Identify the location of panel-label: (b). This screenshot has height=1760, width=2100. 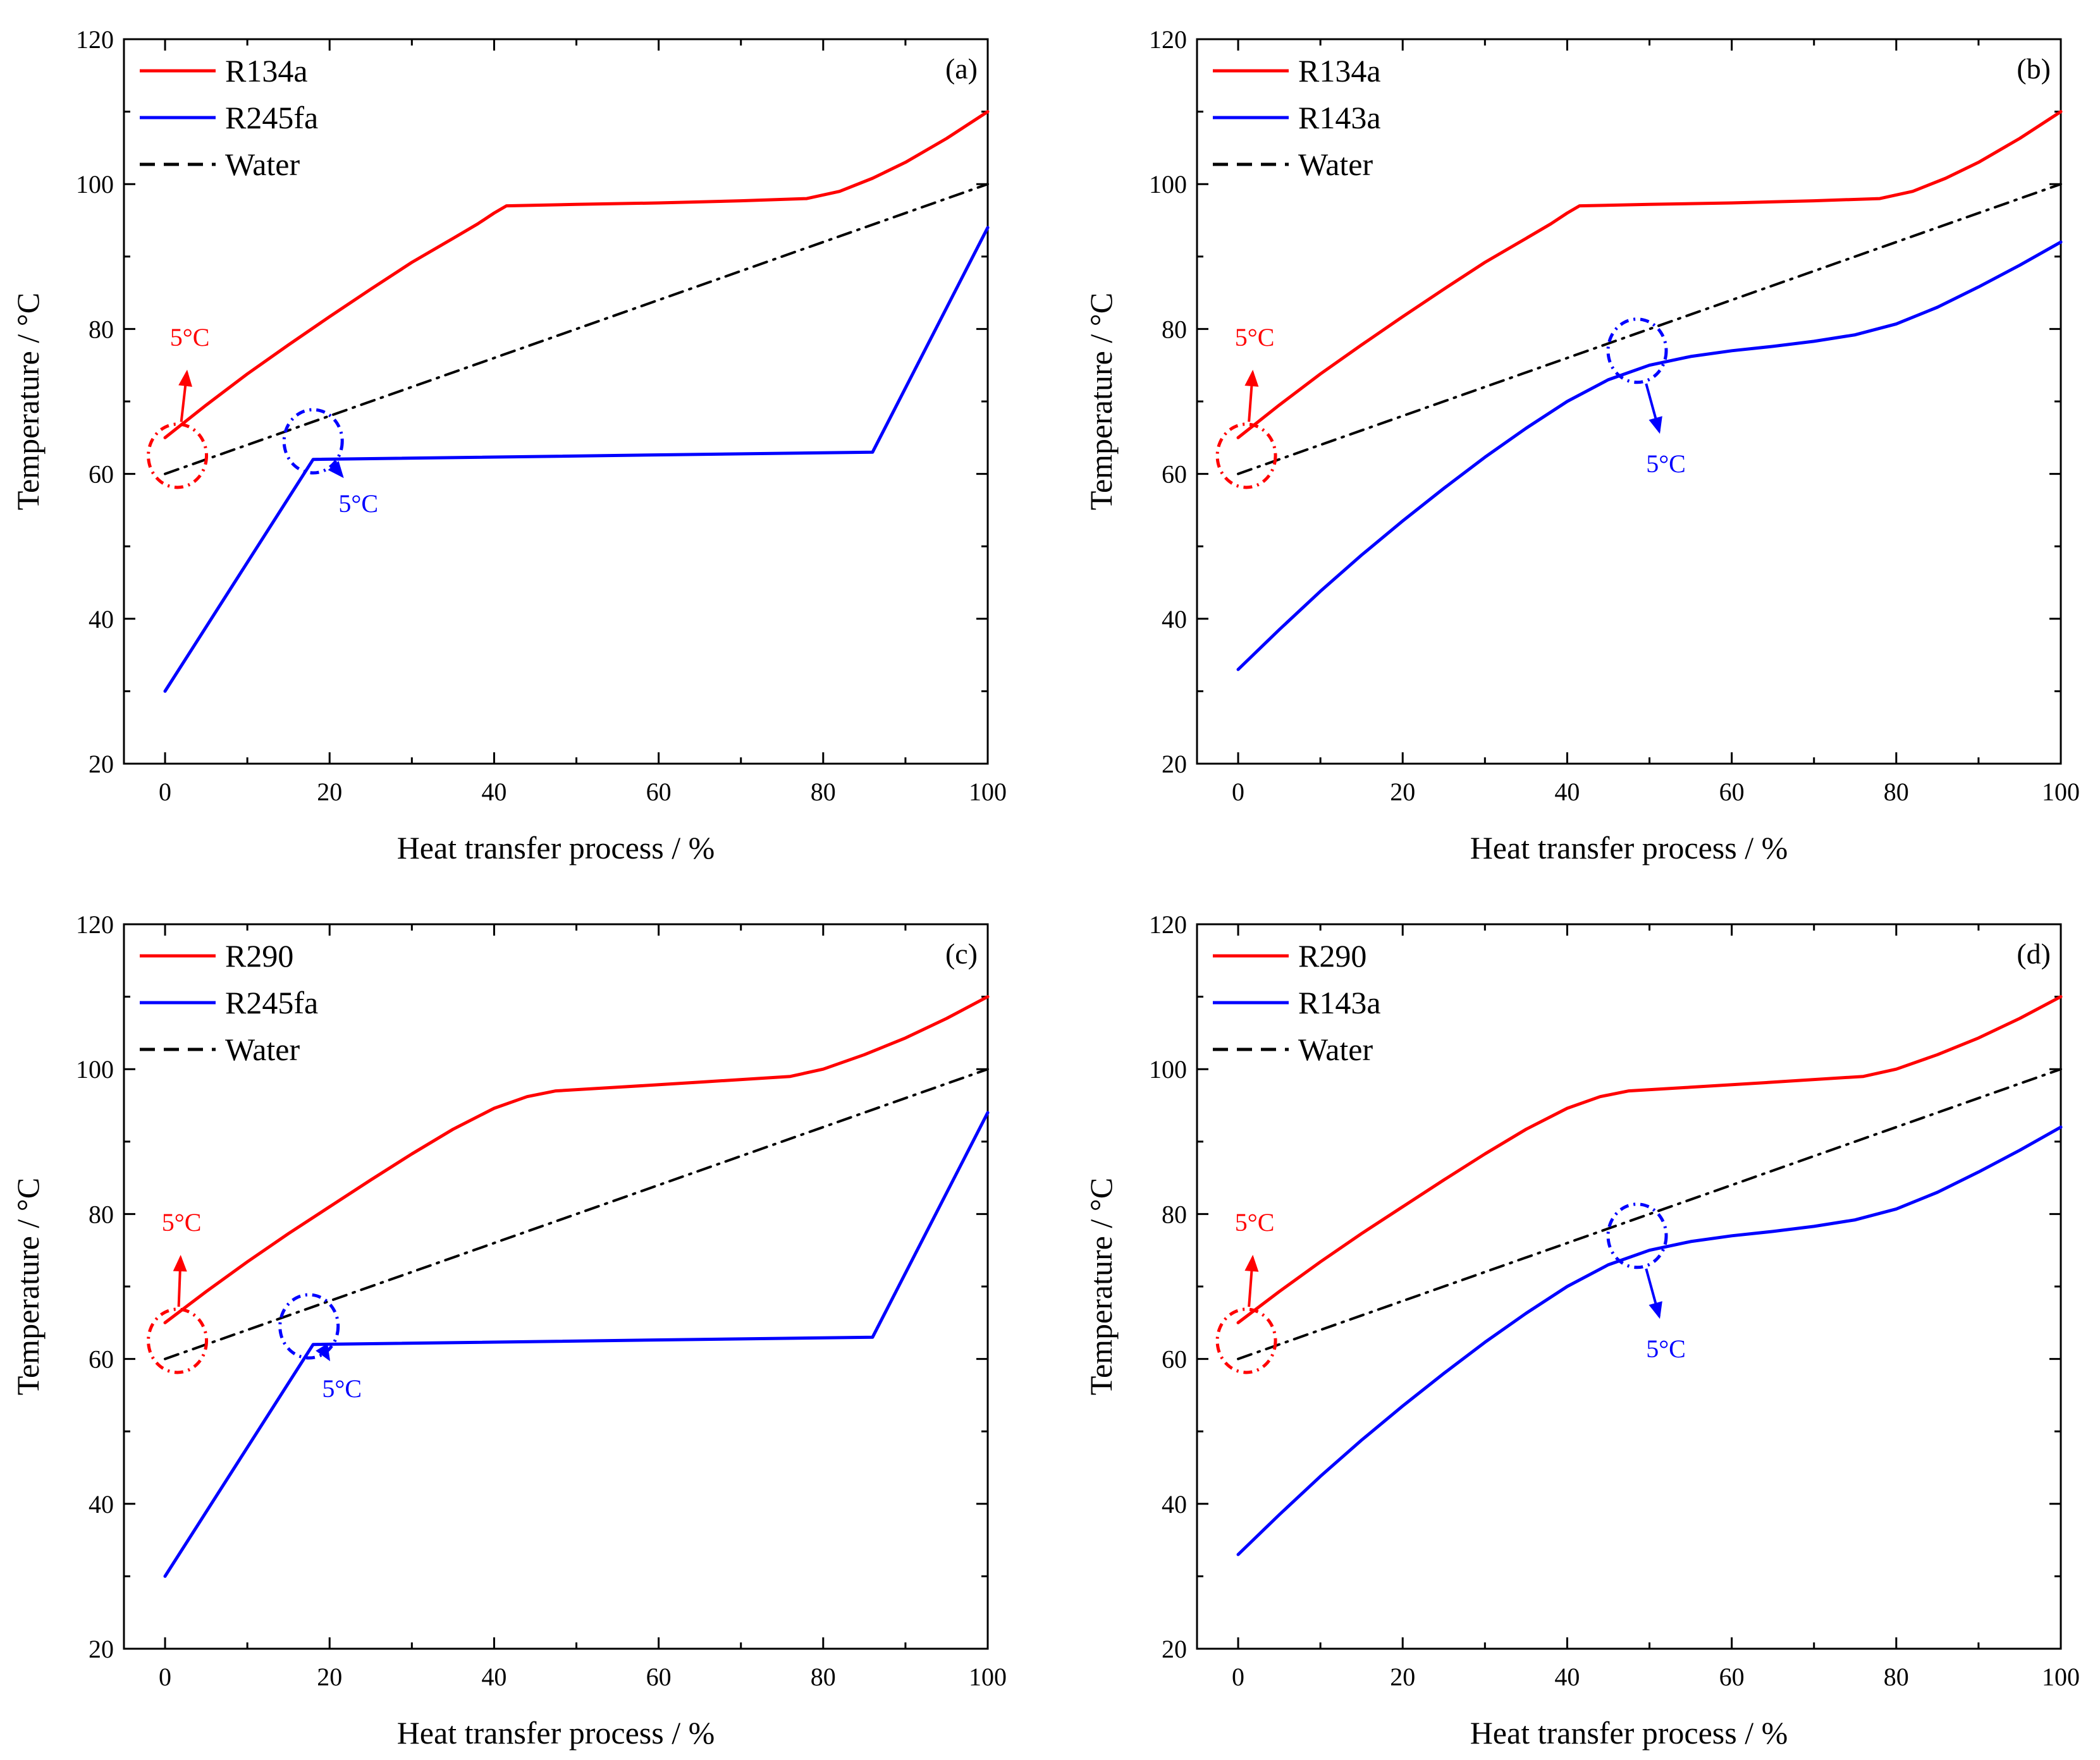
(2034, 68).